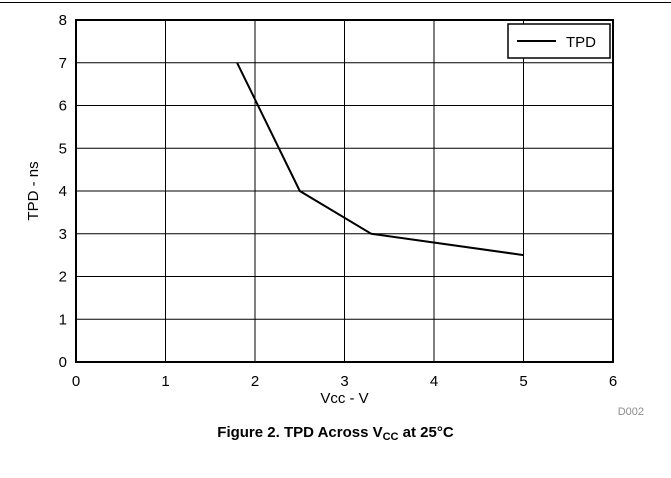 The width and height of the screenshot is (671, 478). What do you see at coordinates (63, 277) in the screenshot?
I see `y-tick-label: 2` at bounding box center [63, 277].